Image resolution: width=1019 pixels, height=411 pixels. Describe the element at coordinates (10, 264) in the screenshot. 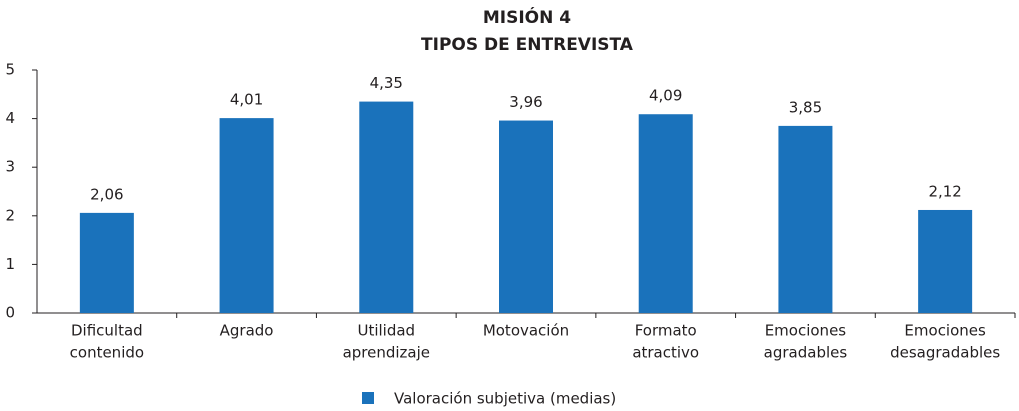

I see `y-tick-label: 1` at that location.